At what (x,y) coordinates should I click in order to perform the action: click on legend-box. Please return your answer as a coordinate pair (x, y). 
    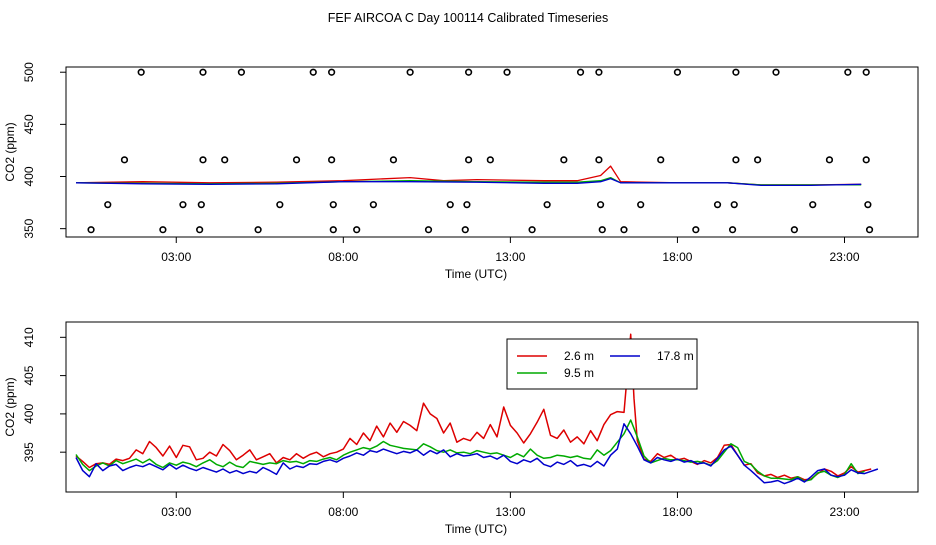
    Looking at the image, I should click on (602, 364).